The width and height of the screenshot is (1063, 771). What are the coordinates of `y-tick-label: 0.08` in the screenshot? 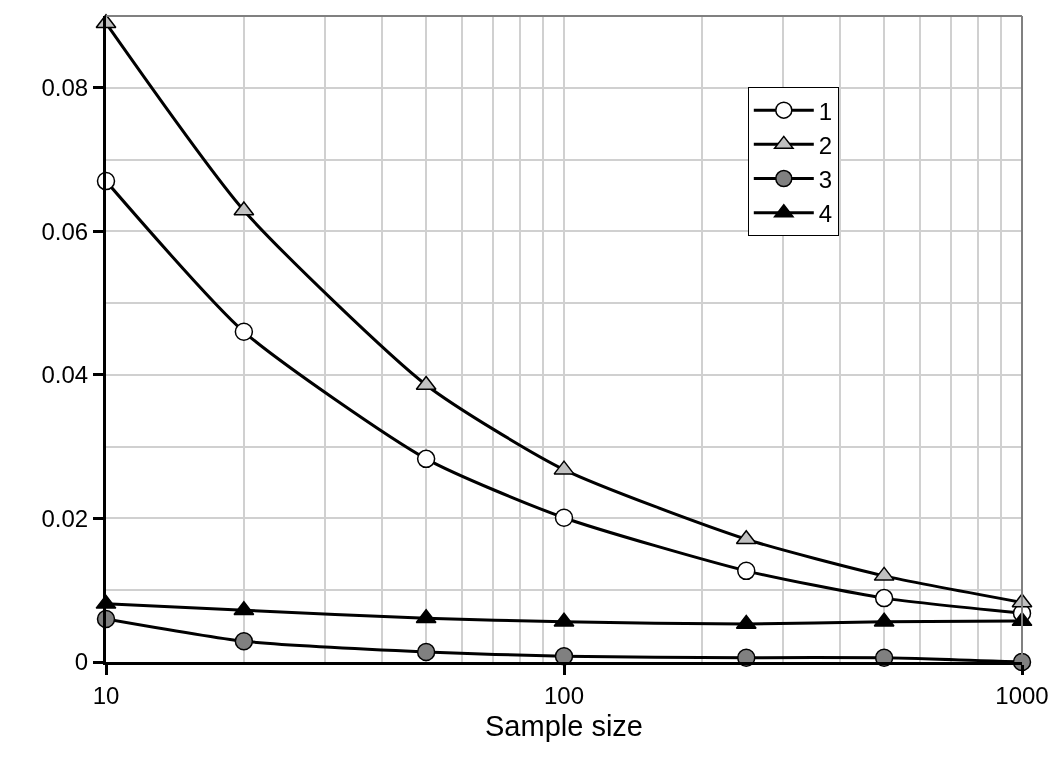 It's located at (65, 88).